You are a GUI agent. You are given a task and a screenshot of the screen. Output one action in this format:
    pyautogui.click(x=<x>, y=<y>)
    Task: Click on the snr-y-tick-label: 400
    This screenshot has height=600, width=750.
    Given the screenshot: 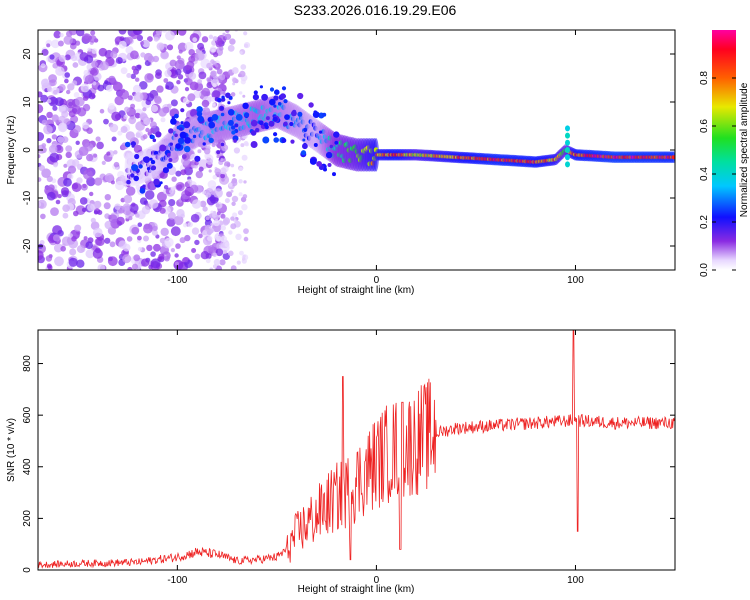 What is the action you would take?
    pyautogui.click(x=27, y=466)
    